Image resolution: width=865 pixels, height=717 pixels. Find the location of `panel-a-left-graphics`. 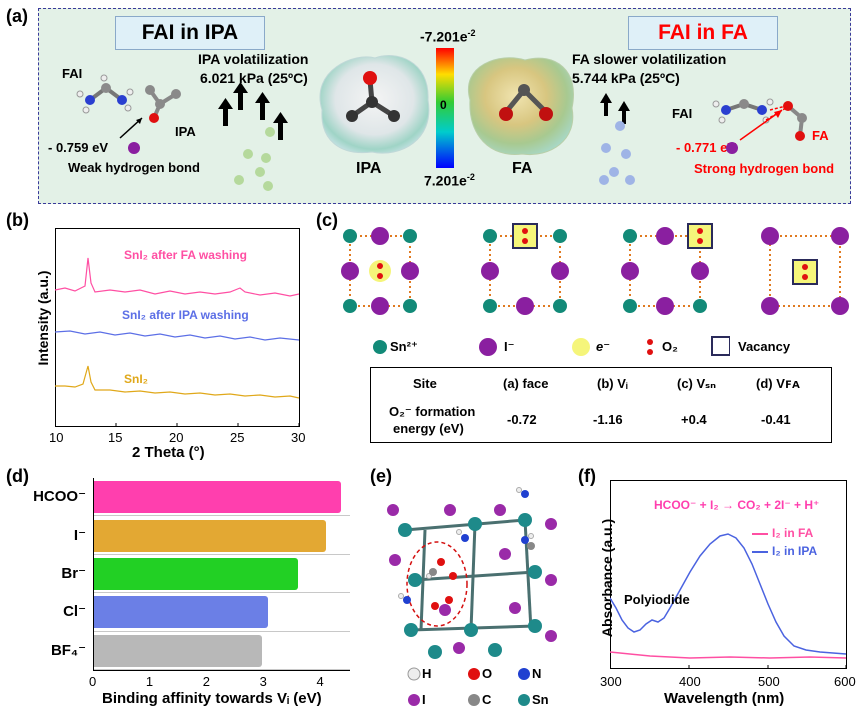

panel-a-left-graphics is located at coordinates (182, 132).